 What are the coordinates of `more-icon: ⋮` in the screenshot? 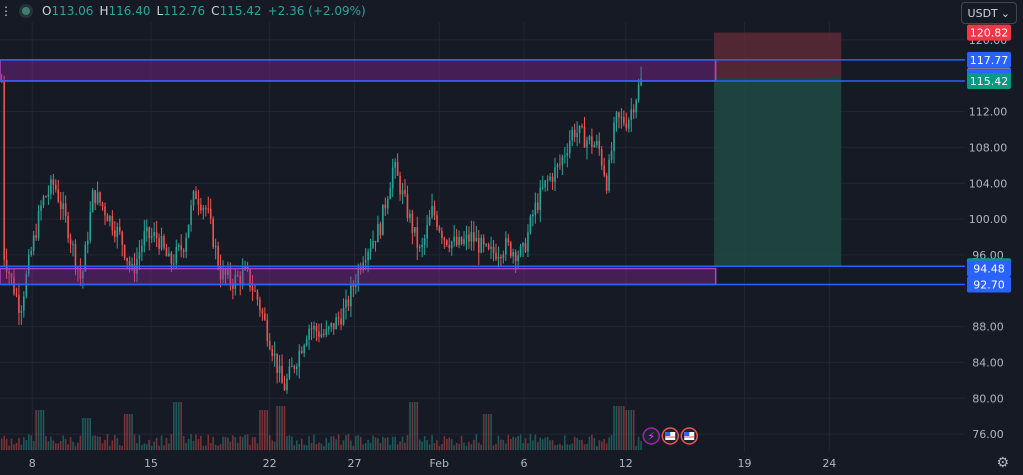 It's located at (6, 11).